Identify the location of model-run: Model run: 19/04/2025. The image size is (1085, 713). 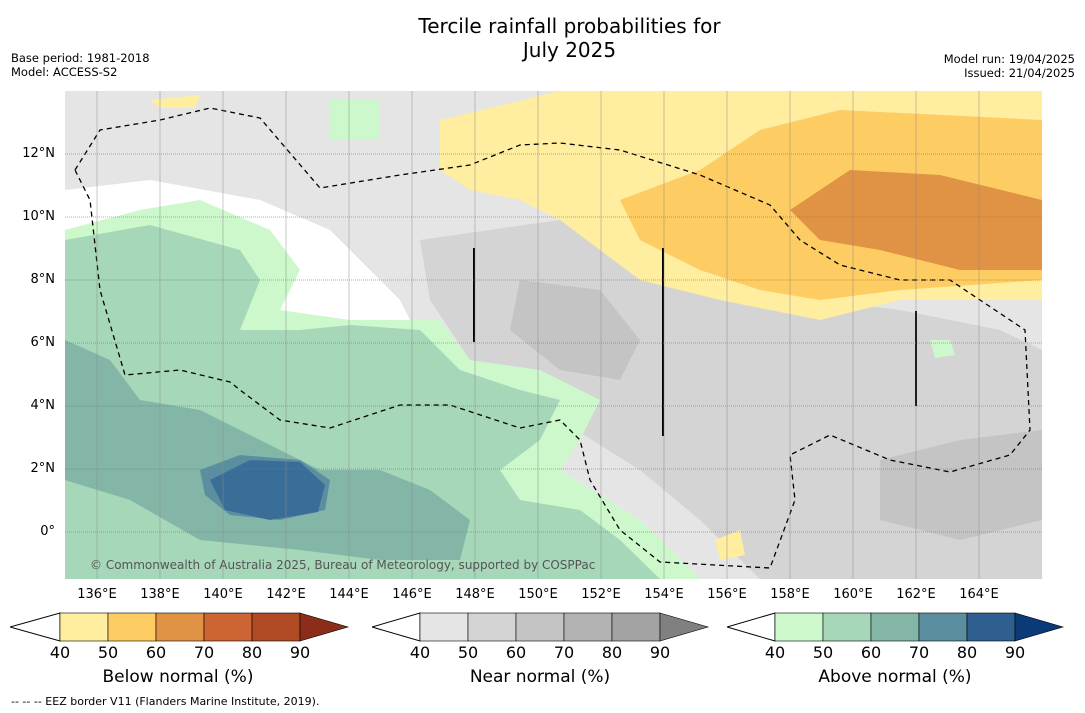
(1009, 59).